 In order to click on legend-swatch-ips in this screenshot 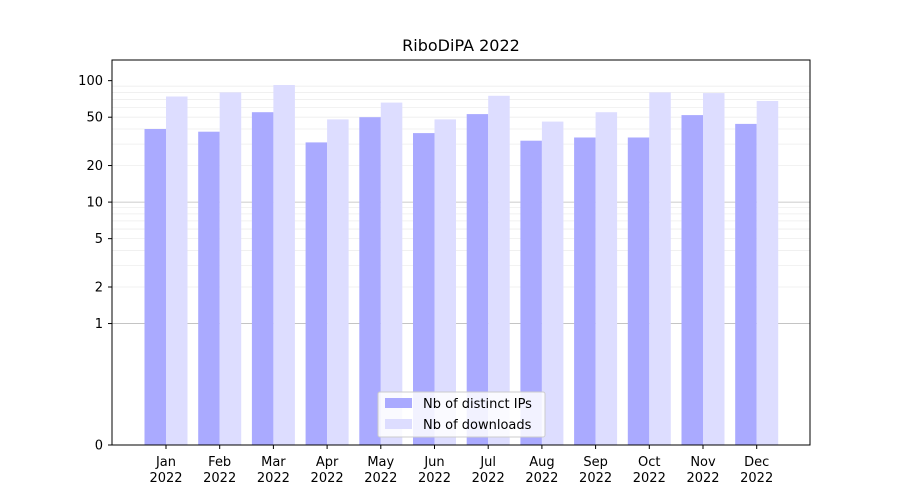, I will do `click(398, 403)`.